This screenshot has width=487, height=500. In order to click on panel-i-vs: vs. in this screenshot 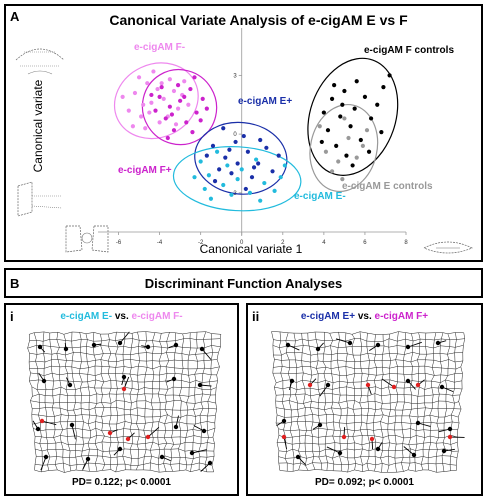, I will do `click(121, 316)`.